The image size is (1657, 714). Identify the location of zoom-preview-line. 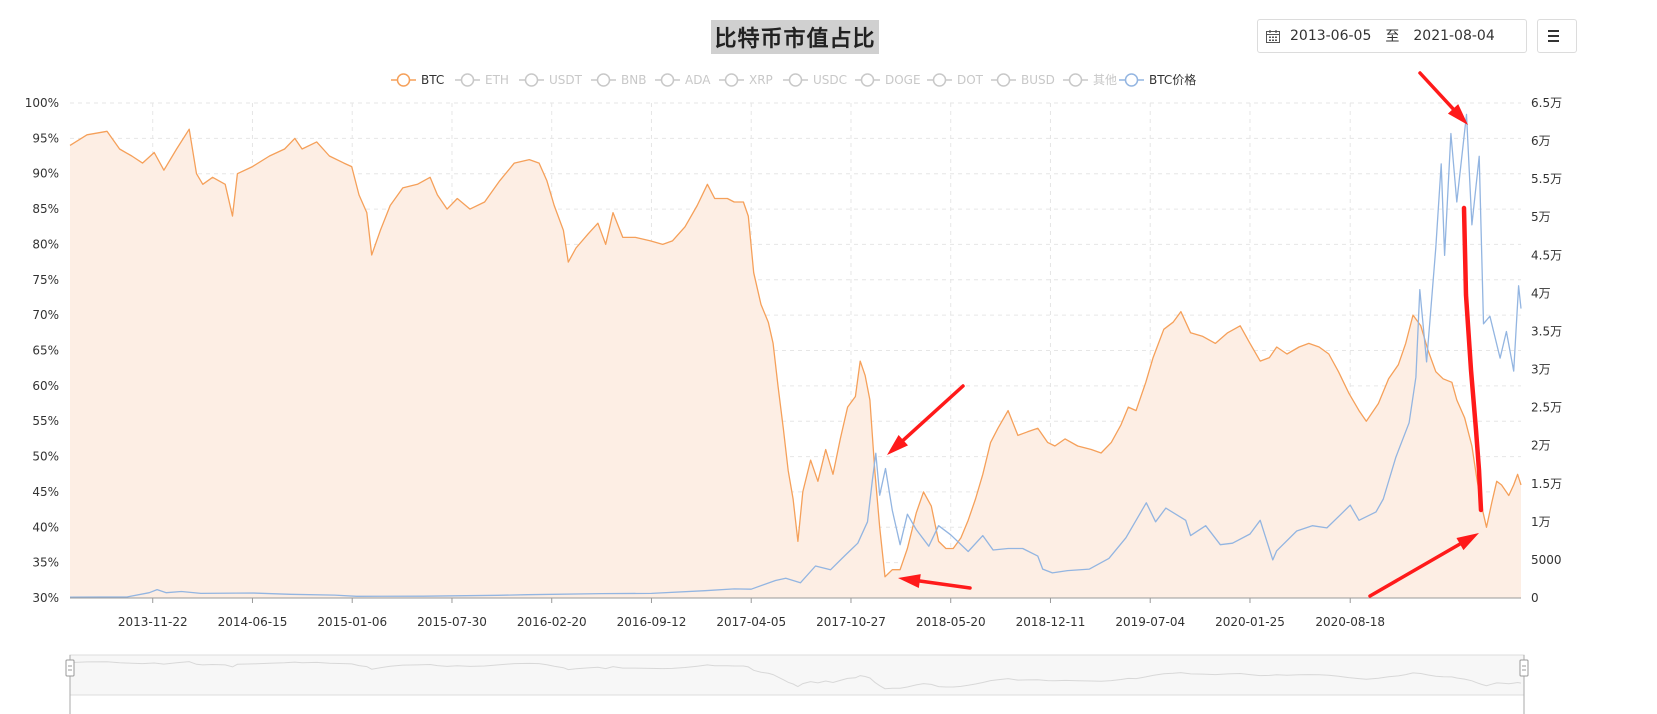
(795, 675).